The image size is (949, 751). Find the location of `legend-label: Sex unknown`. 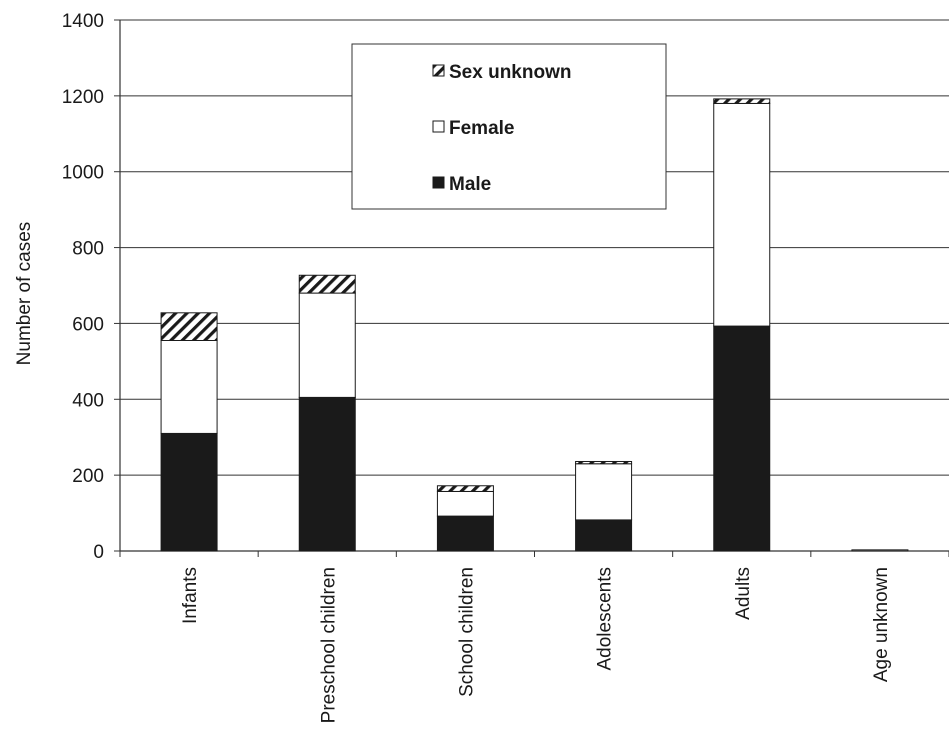

legend-label: Sex unknown is located at coordinates (510, 72).